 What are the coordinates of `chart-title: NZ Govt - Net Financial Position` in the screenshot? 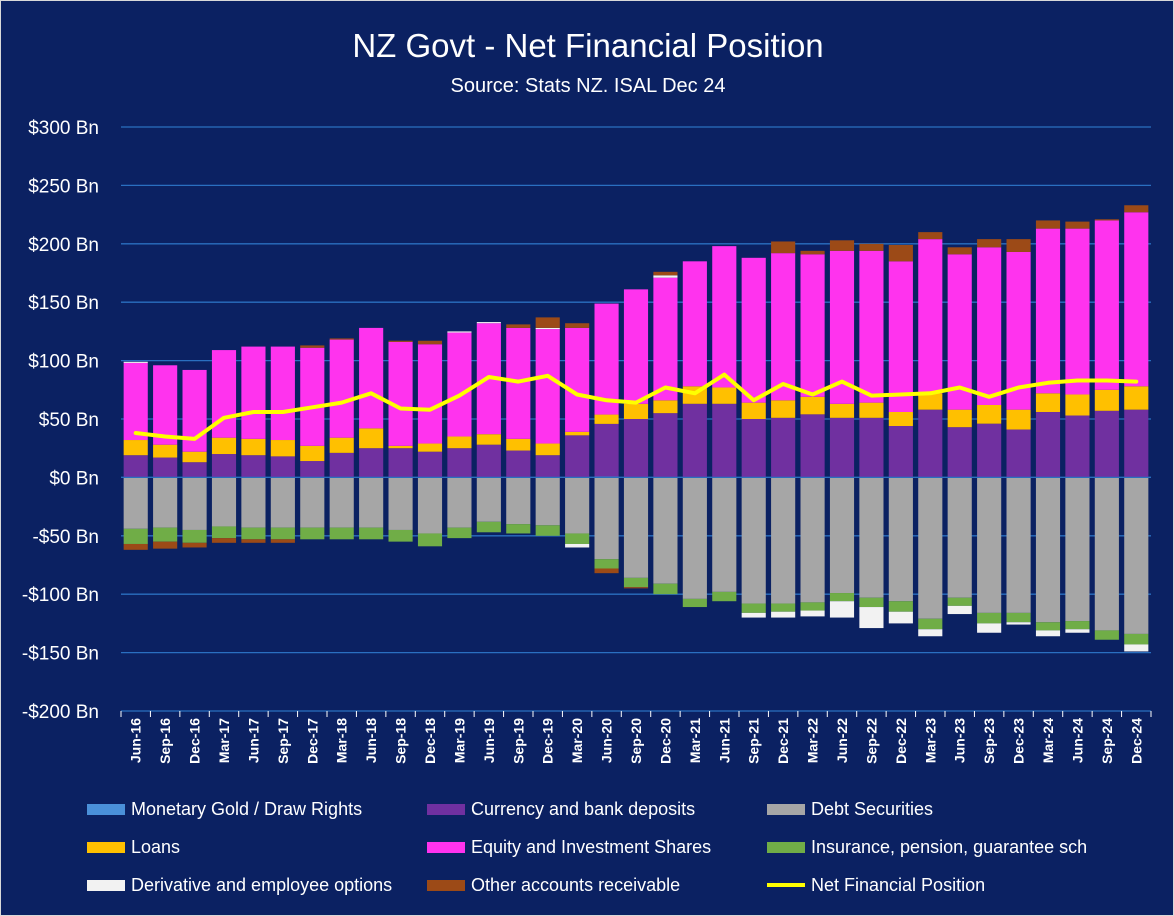 It's located at (587, 45).